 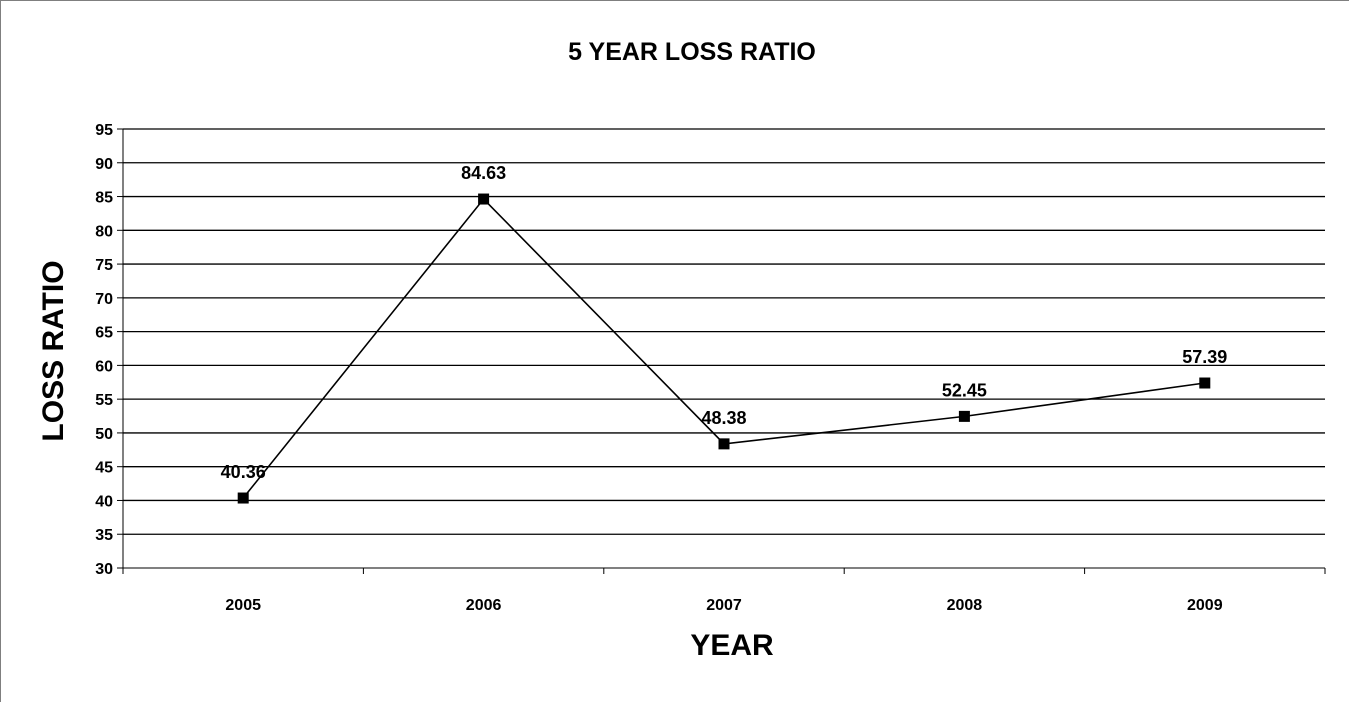 I want to click on y-tick-label: 35, so click(x=104, y=535).